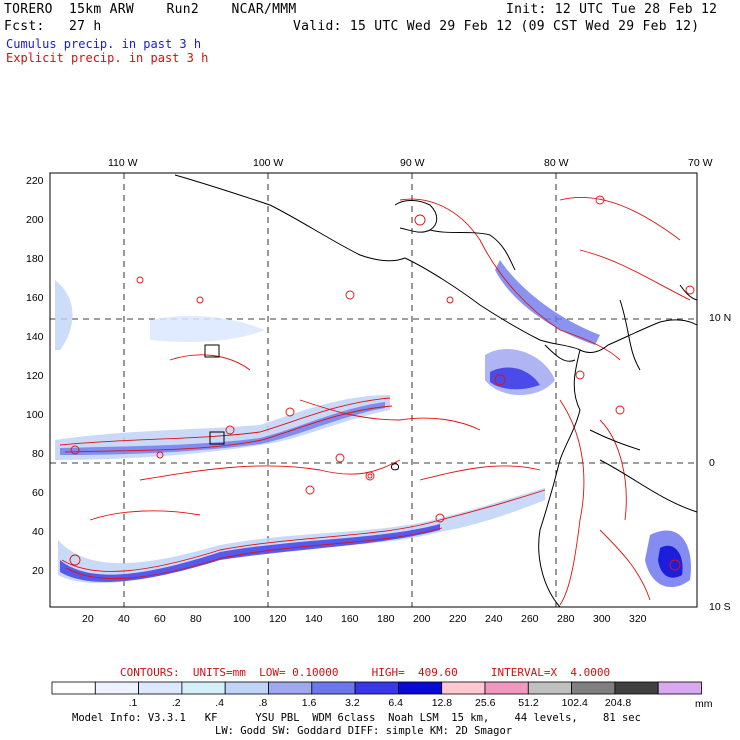 The width and height of the screenshot is (740, 740). Describe the element at coordinates (35, 376) in the screenshot. I see `y-tick: 120` at that location.